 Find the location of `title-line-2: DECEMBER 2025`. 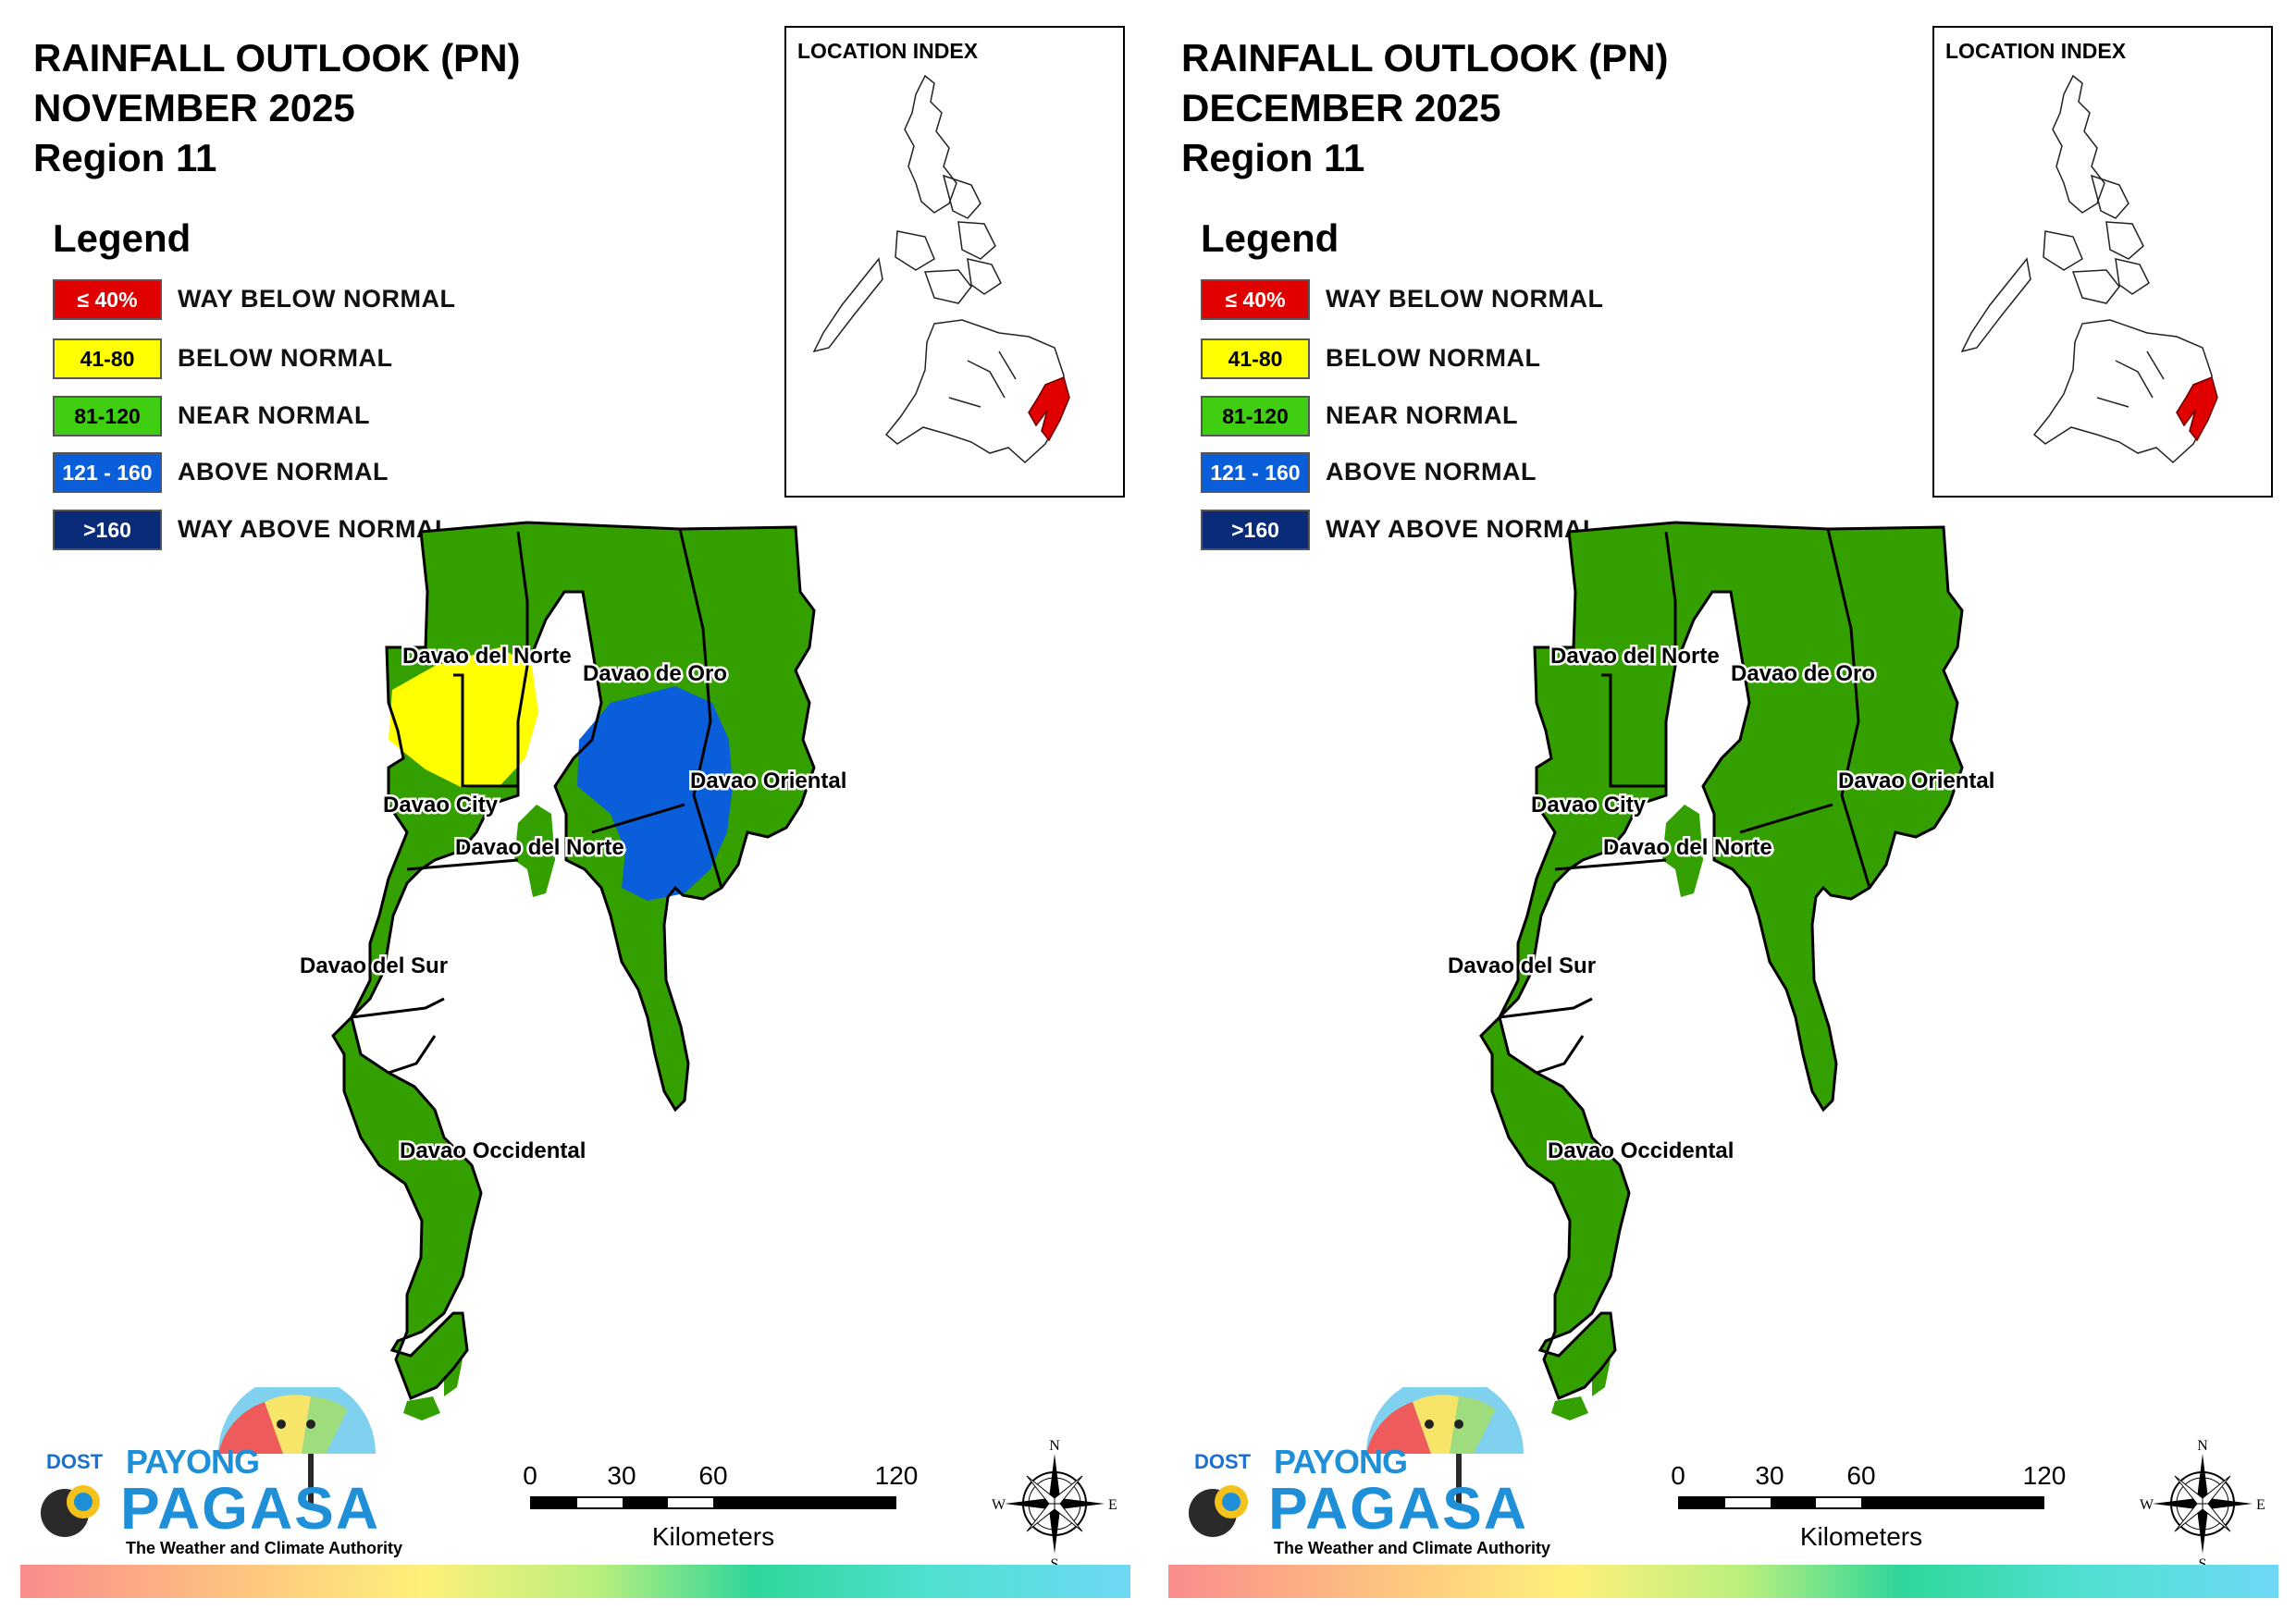

title-line-2: DECEMBER 2025 is located at coordinates (1341, 107).